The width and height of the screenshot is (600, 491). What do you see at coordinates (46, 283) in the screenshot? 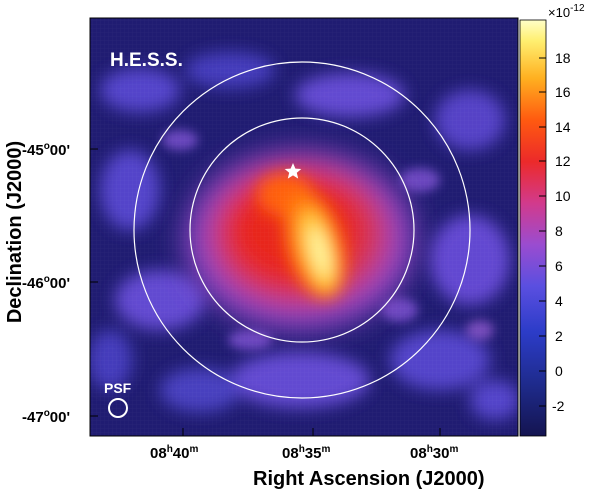
I see `dec-tick-label: -46o00'` at bounding box center [46, 283].